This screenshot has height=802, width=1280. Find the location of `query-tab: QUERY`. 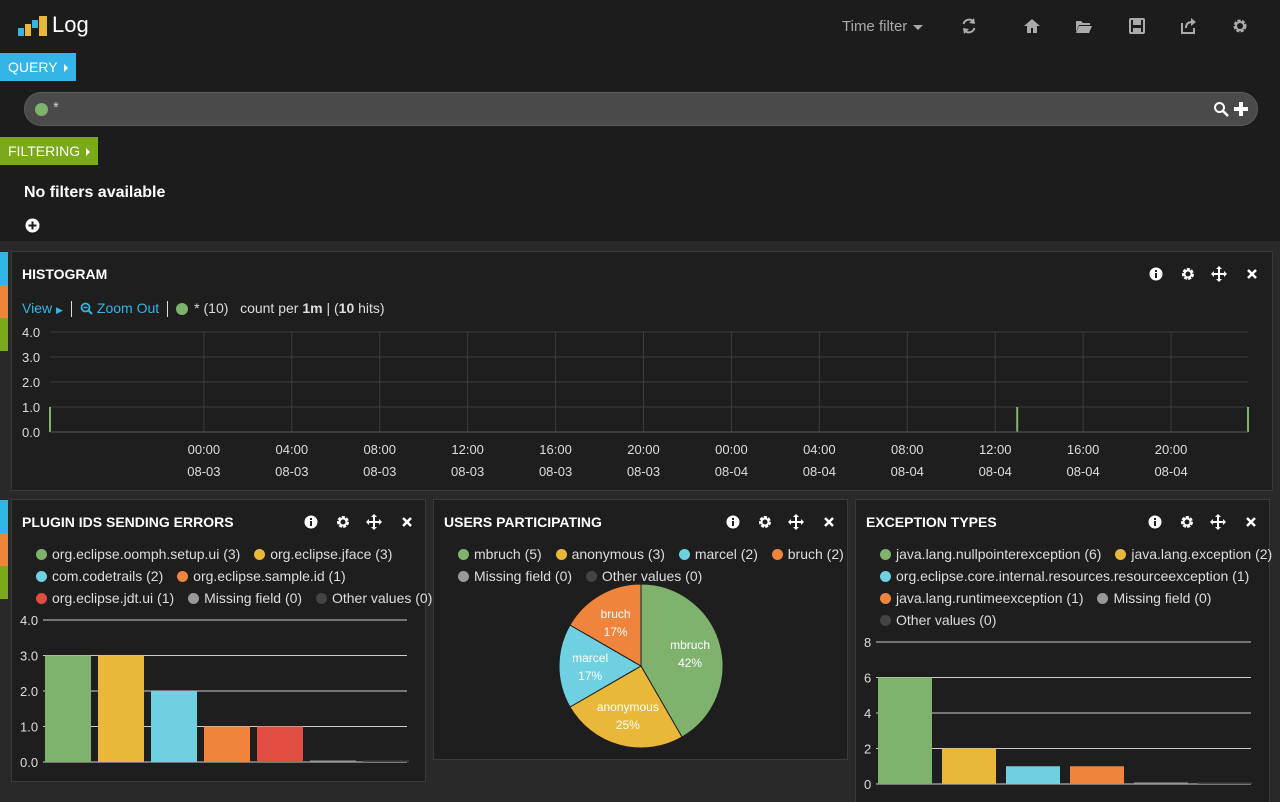

query-tab: QUERY is located at coordinates (38, 67).